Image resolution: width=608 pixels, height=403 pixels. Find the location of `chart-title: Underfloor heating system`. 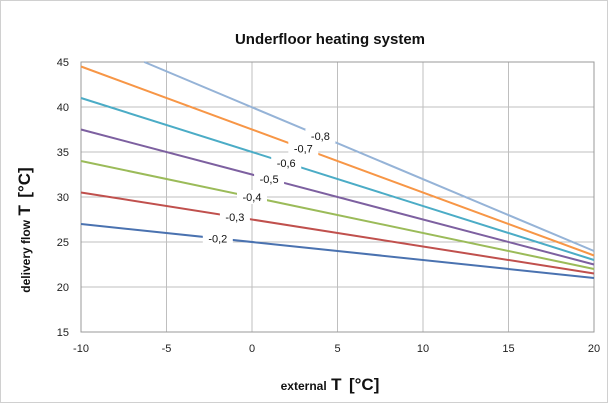

chart-title: Underfloor heating system is located at coordinates (330, 39).